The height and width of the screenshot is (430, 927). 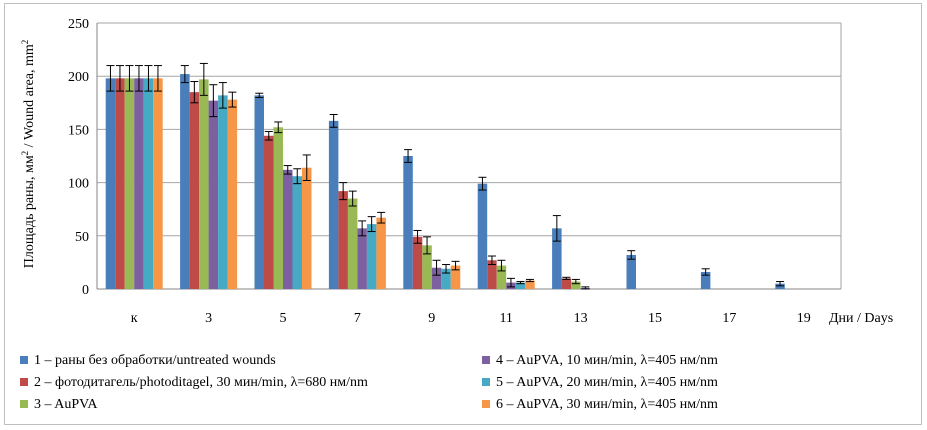 I want to click on legend-label: 6 – AuPVA, 30 мин/min, λ=405 нм/nm, so click(x=607, y=404).